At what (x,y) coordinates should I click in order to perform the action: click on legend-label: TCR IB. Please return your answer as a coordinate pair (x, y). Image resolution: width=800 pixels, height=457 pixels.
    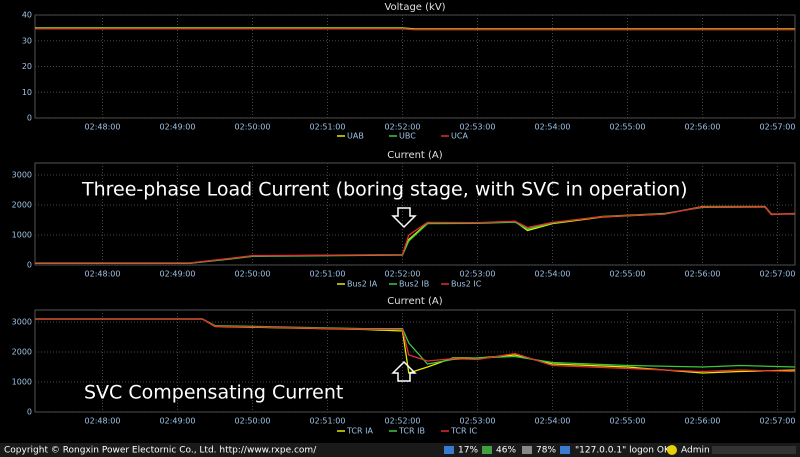
    Looking at the image, I should click on (411, 431).